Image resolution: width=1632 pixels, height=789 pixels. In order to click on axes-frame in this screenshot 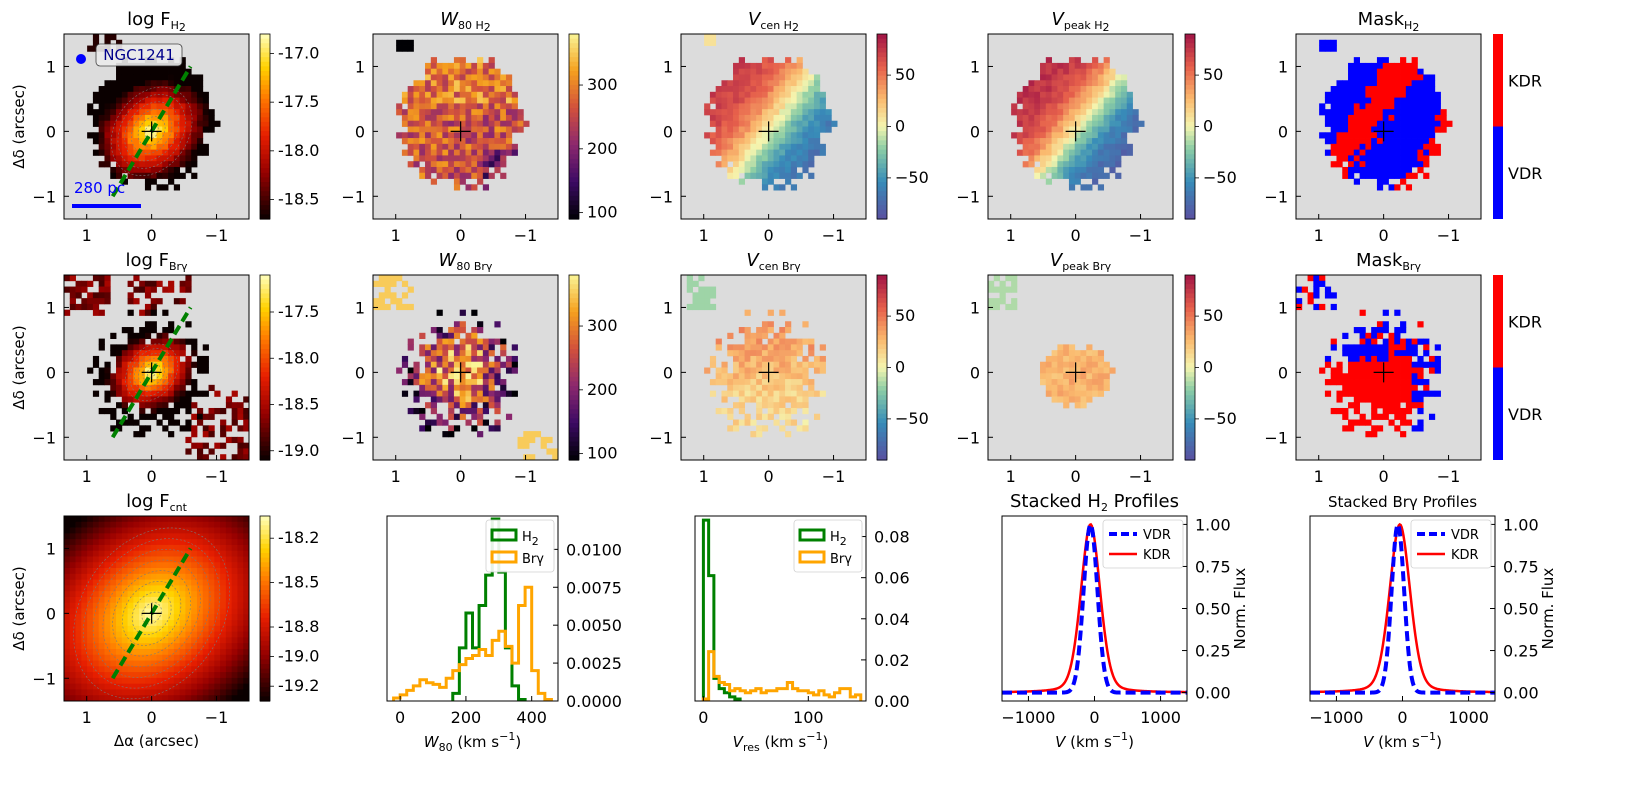, I will do `click(1388, 126)`.